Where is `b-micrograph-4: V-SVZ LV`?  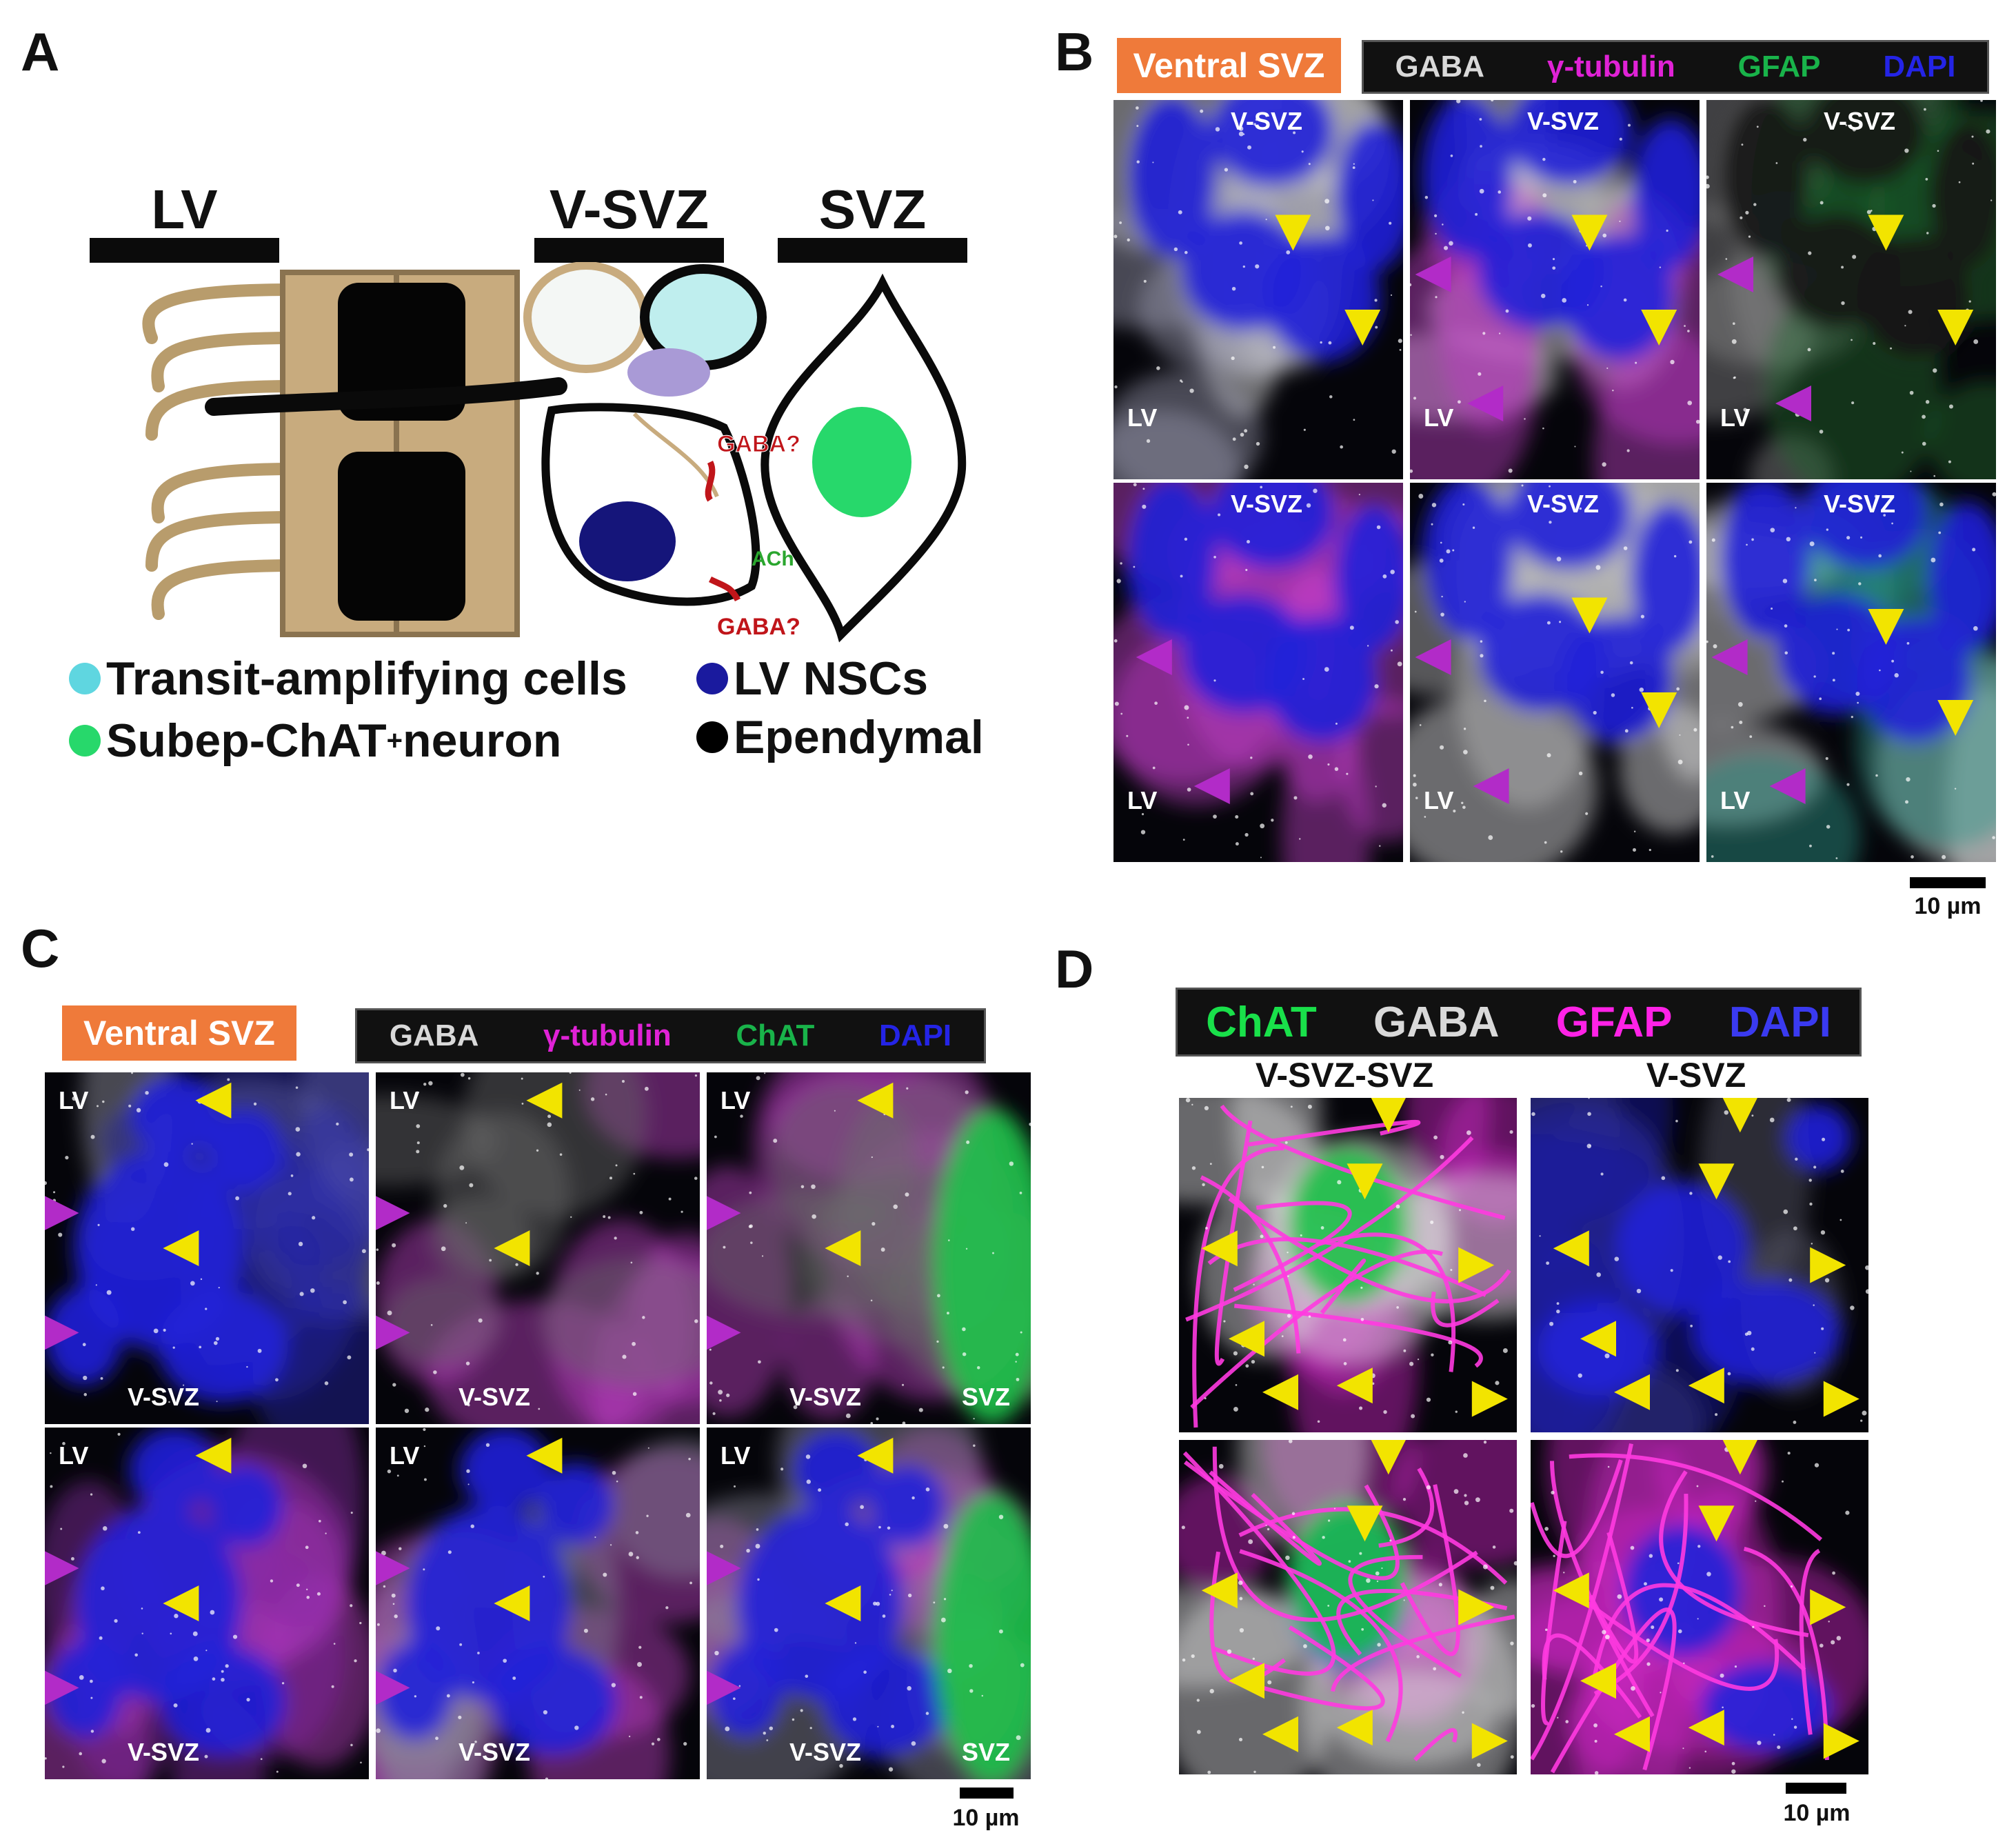
b-micrograph-4: V-SVZ LV is located at coordinates (1258, 672).